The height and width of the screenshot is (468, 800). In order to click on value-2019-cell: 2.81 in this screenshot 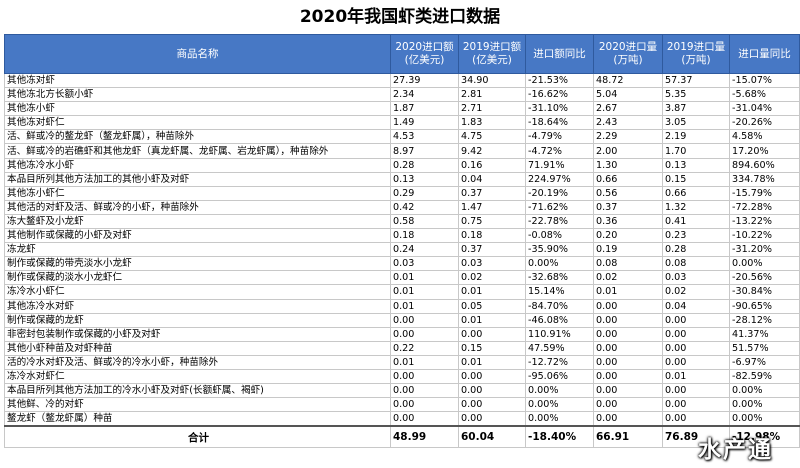, I will do `click(492, 95)`.